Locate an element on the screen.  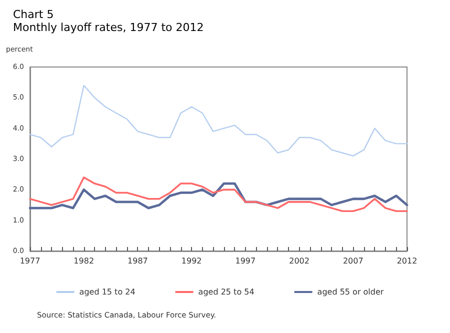
x-tick-label: 1977 is located at coordinates (30, 261).